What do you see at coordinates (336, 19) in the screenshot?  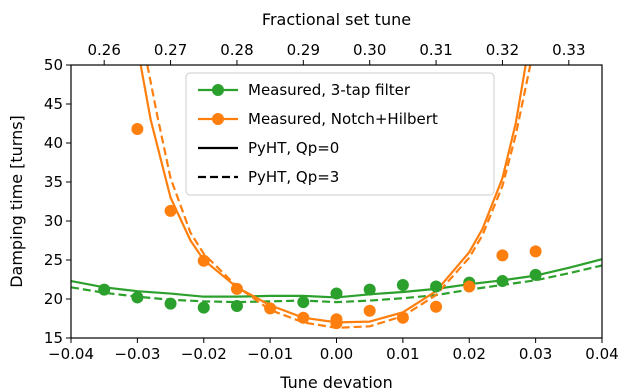 I see `top-x-axis-label: Fractional set tune` at bounding box center [336, 19].